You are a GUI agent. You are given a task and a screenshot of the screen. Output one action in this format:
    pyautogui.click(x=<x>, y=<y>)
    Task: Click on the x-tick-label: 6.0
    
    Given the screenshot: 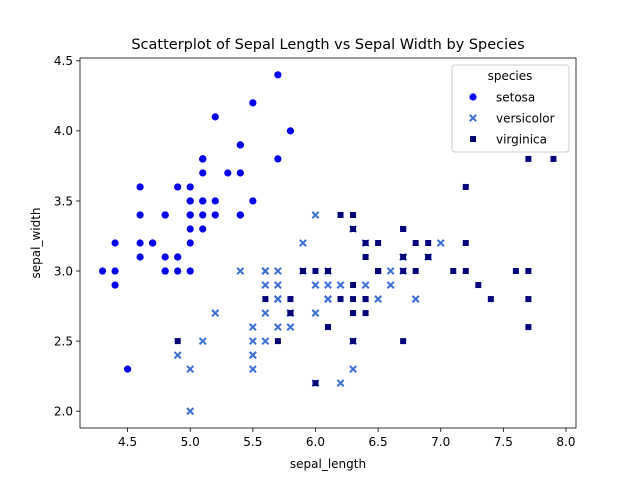 What is the action you would take?
    pyautogui.click(x=315, y=442)
    